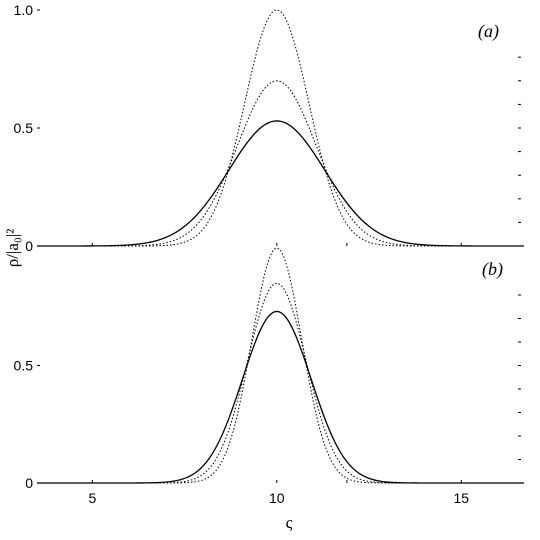 This screenshot has height=540, width=540. What do you see at coordinates (29, 483) in the screenshot?
I see `panel-b-ytick-label: 0` at bounding box center [29, 483].